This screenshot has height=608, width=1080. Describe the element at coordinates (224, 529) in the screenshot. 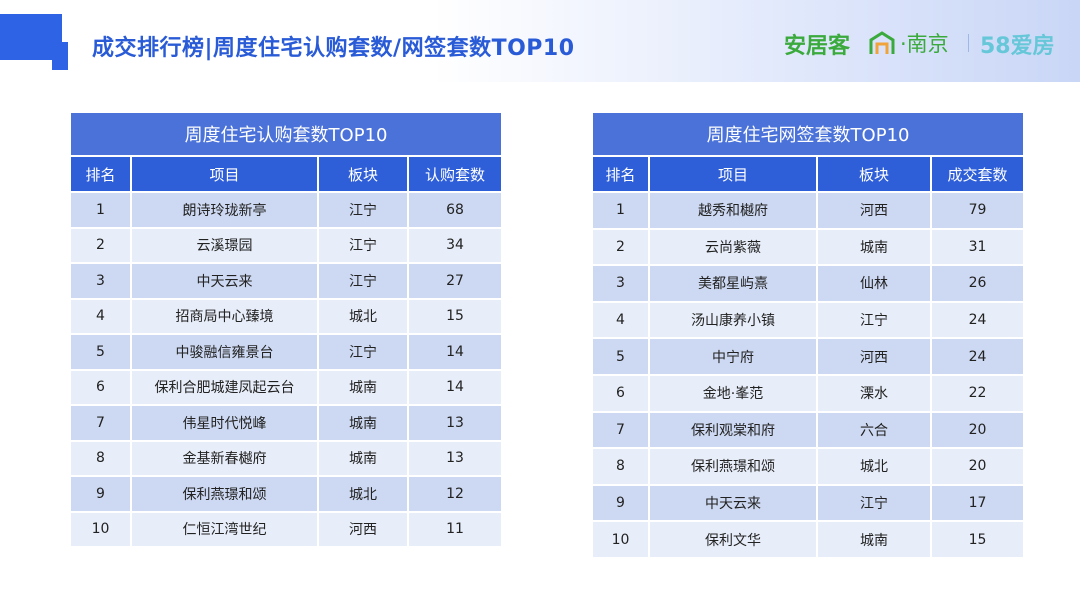

I see `project-cell: 仁恒江湾世纪` at that location.